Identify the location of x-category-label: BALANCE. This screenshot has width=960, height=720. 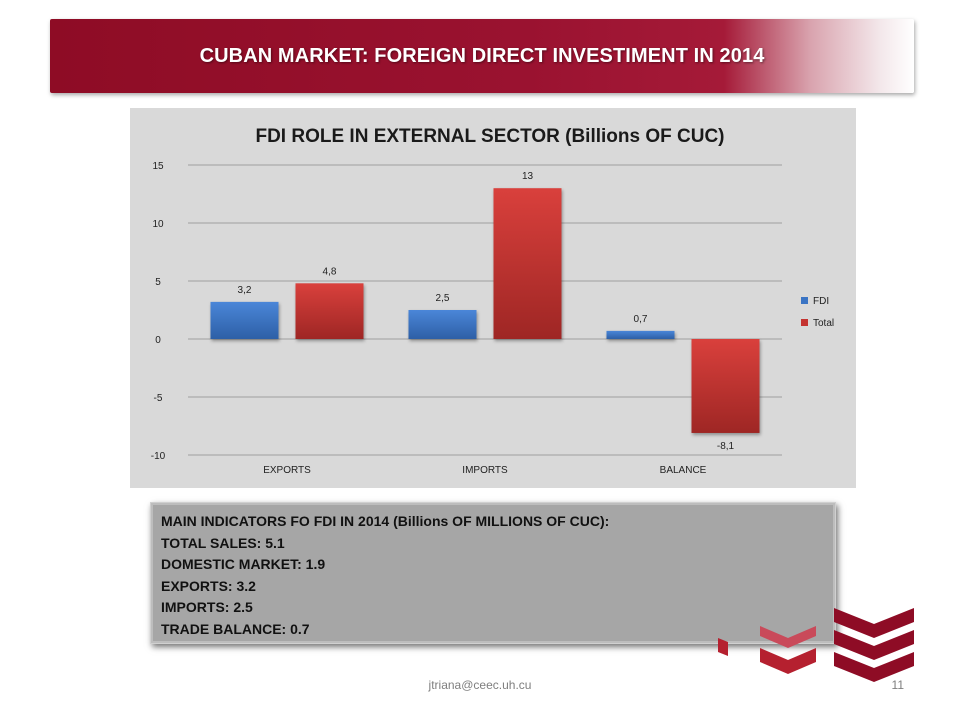
(683, 470).